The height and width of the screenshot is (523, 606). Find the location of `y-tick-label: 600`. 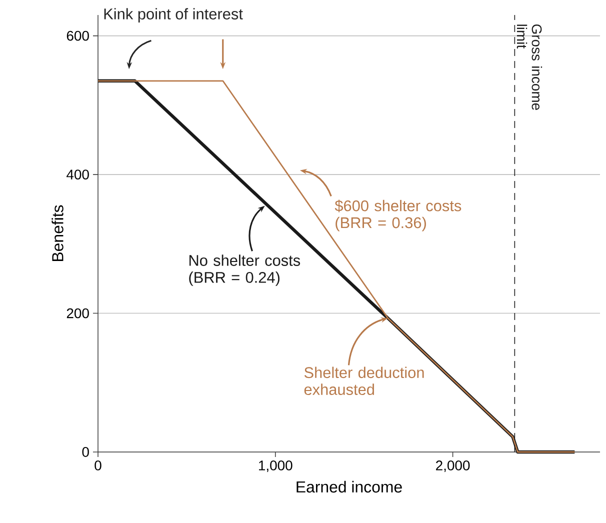

y-tick-label: 600 is located at coordinates (77, 35).